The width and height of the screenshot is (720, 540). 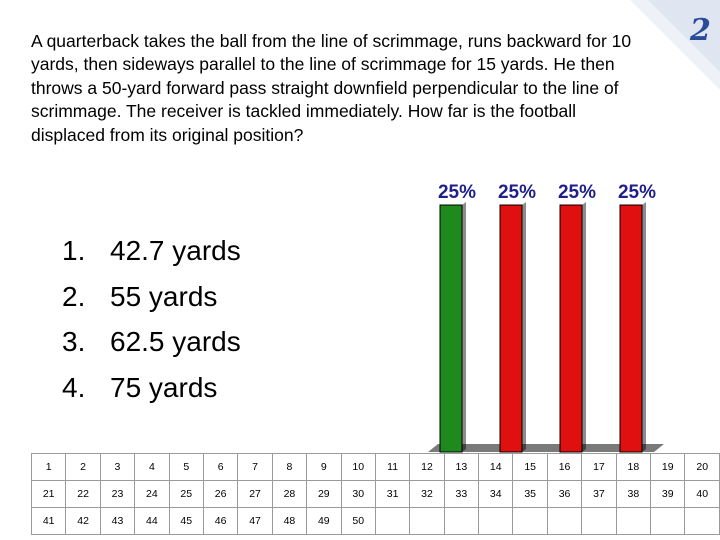 What do you see at coordinates (255, 467) in the screenshot?
I see `grid-cell: 7` at bounding box center [255, 467].